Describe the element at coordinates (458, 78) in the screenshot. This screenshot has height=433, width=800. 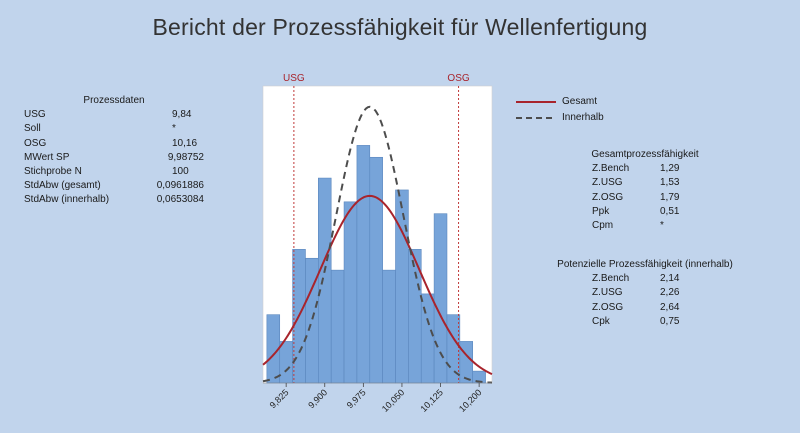
I see `spec-limit-label: OSG` at that location.